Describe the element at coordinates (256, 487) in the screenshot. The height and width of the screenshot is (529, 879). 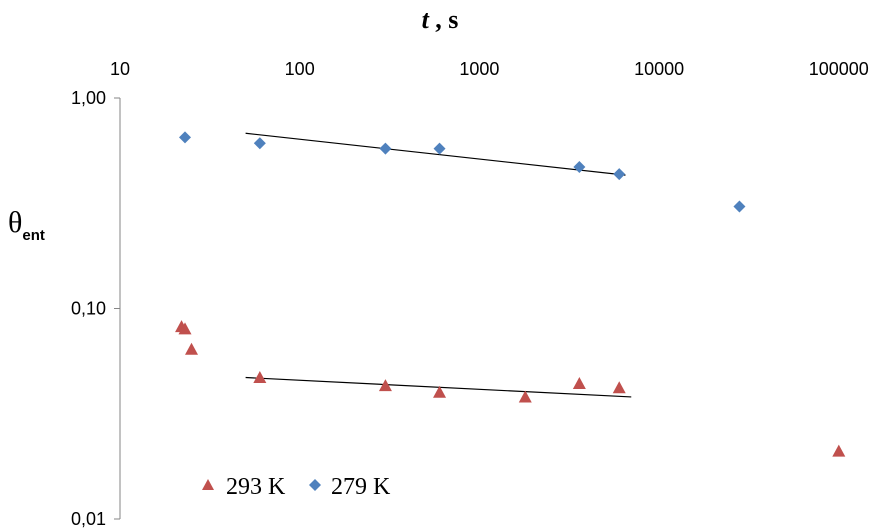
I see `legend-label-293k: 293 K` at that location.